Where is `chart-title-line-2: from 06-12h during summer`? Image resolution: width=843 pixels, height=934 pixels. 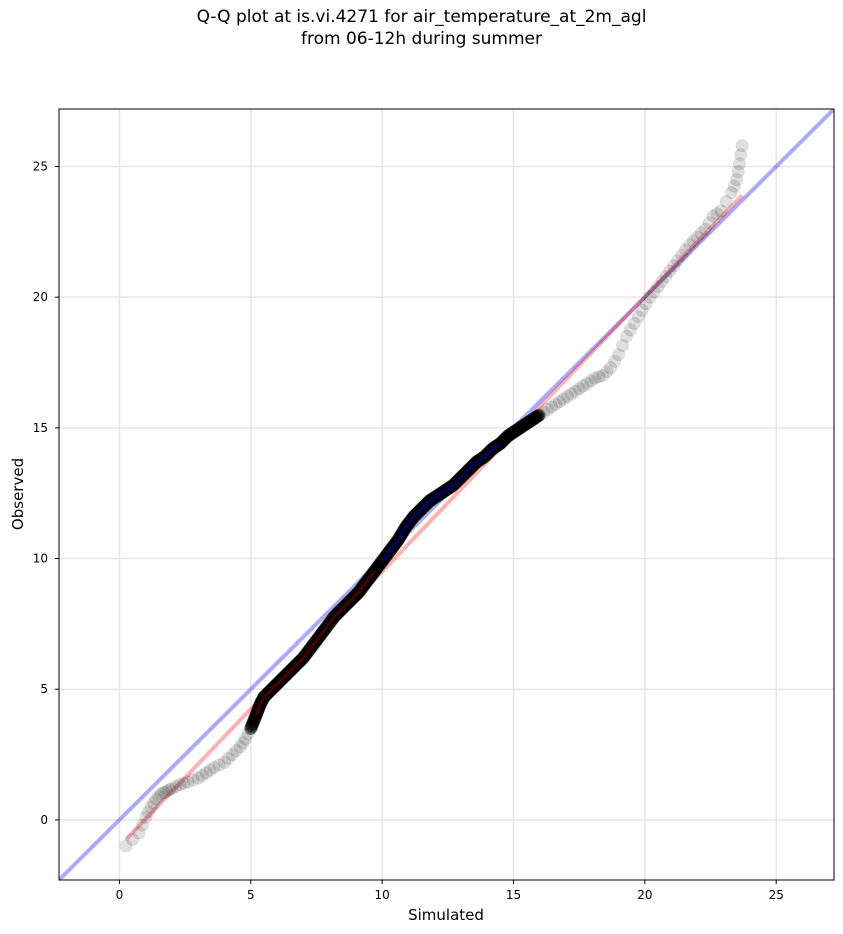
chart-title-line-2: from 06-12h during summer is located at coordinates (421, 39).